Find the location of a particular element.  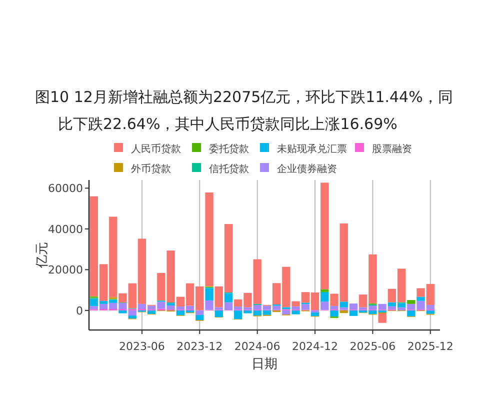

x-tick-label: 2025-12 is located at coordinates (430, 346).